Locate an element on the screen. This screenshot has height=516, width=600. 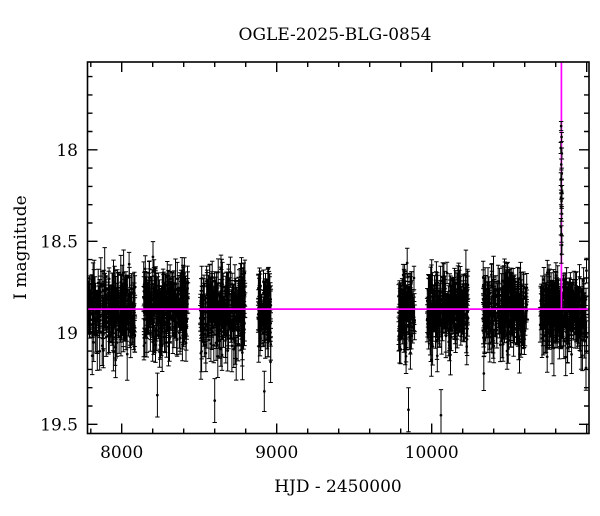
y-tick-label: 18.5 is located at coordinates (59, 242).